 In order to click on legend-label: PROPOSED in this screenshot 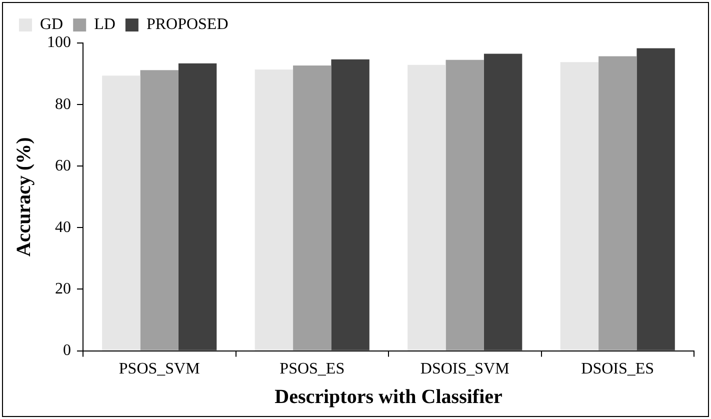, I will do `click(187, 25)`.